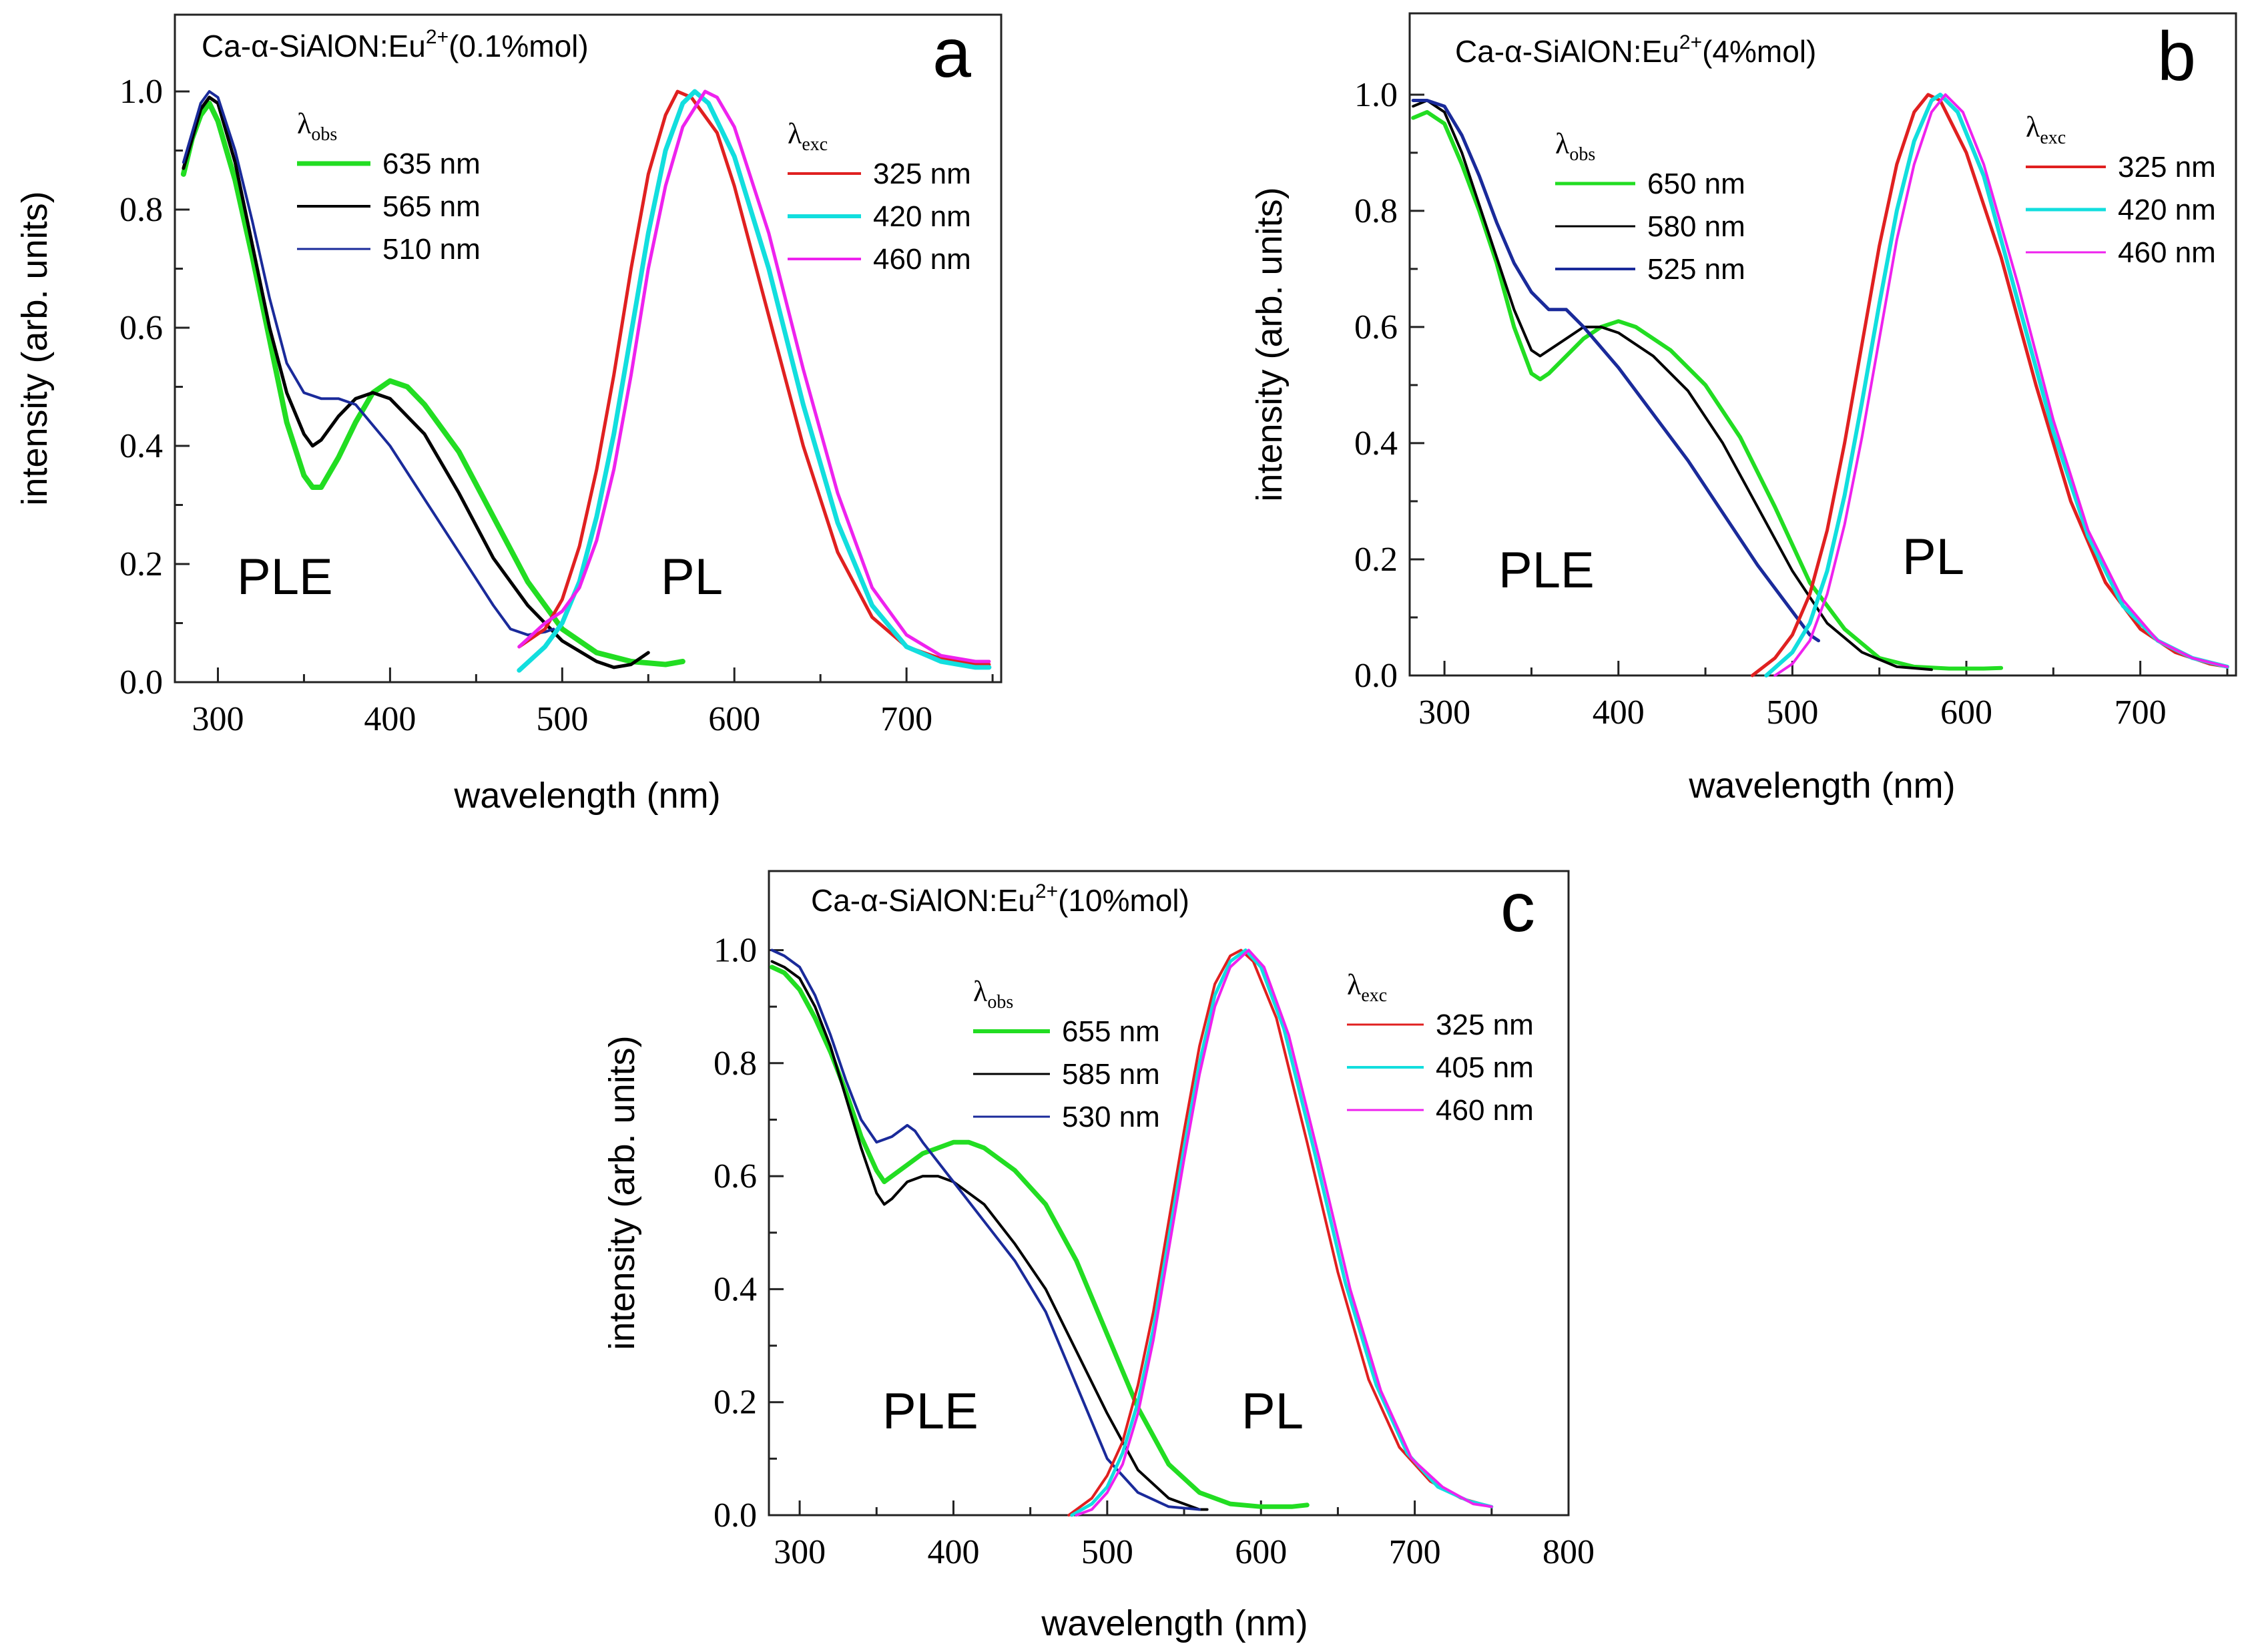  I want to click on panel-letter: b, so click(2176, 56).